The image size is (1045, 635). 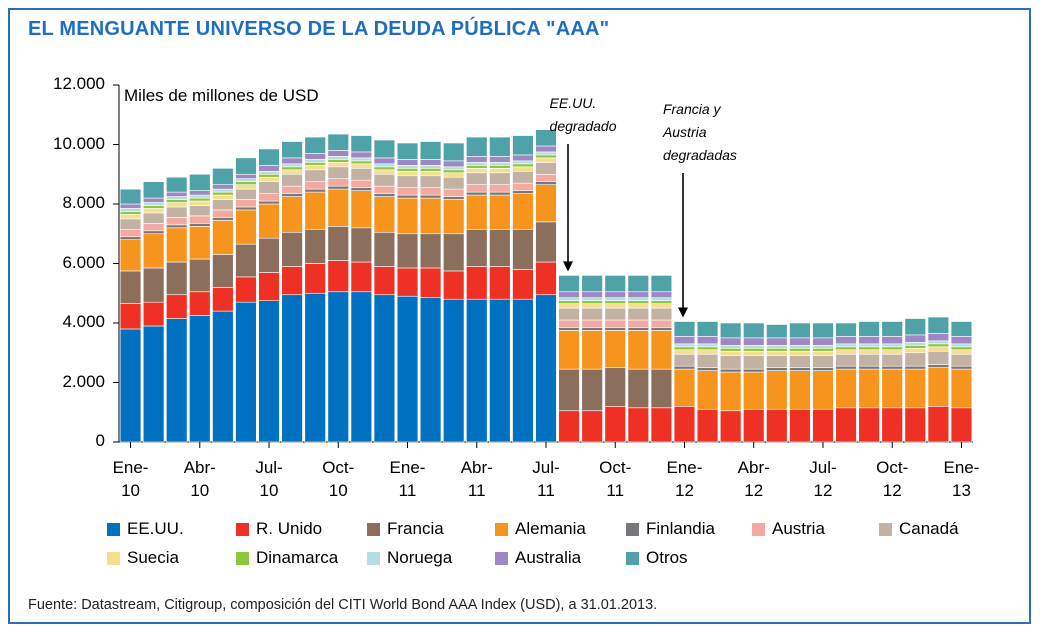 What do you see at coordinates (145, 529) in the screenshot?
I see `legend-item: EE.UU.` at bounding box center [145, 529].